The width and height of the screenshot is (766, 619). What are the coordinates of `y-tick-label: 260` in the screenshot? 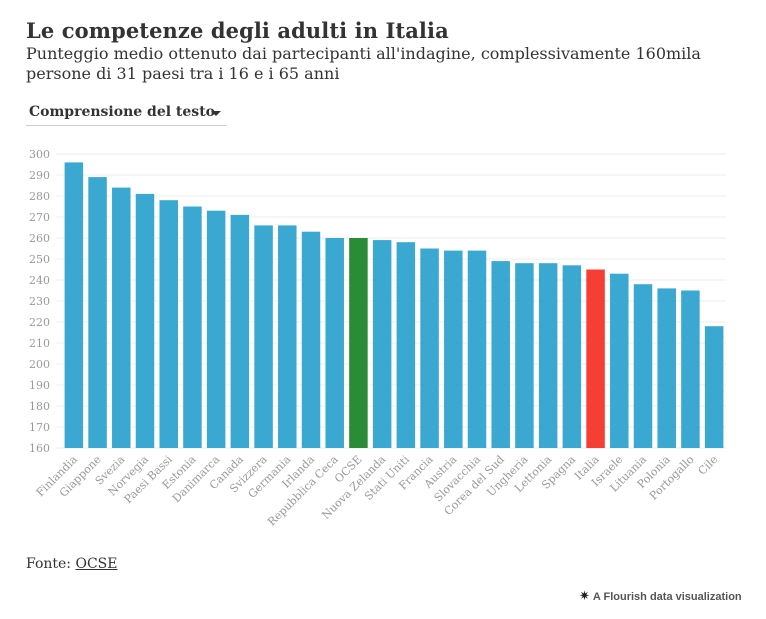 It's located at (39, 238).